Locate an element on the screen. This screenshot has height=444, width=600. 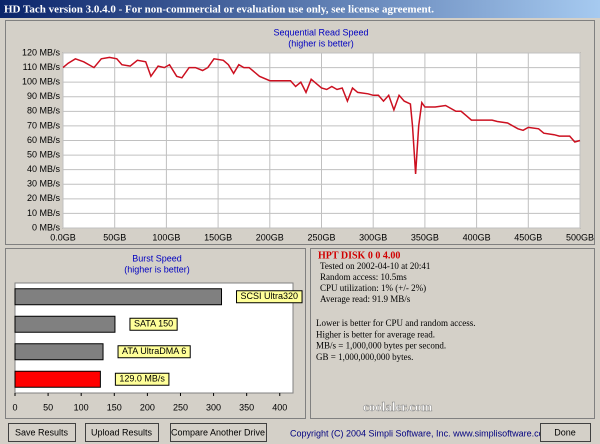
y-tick-label: 10 MB/s is located at coordinates (44, 213).